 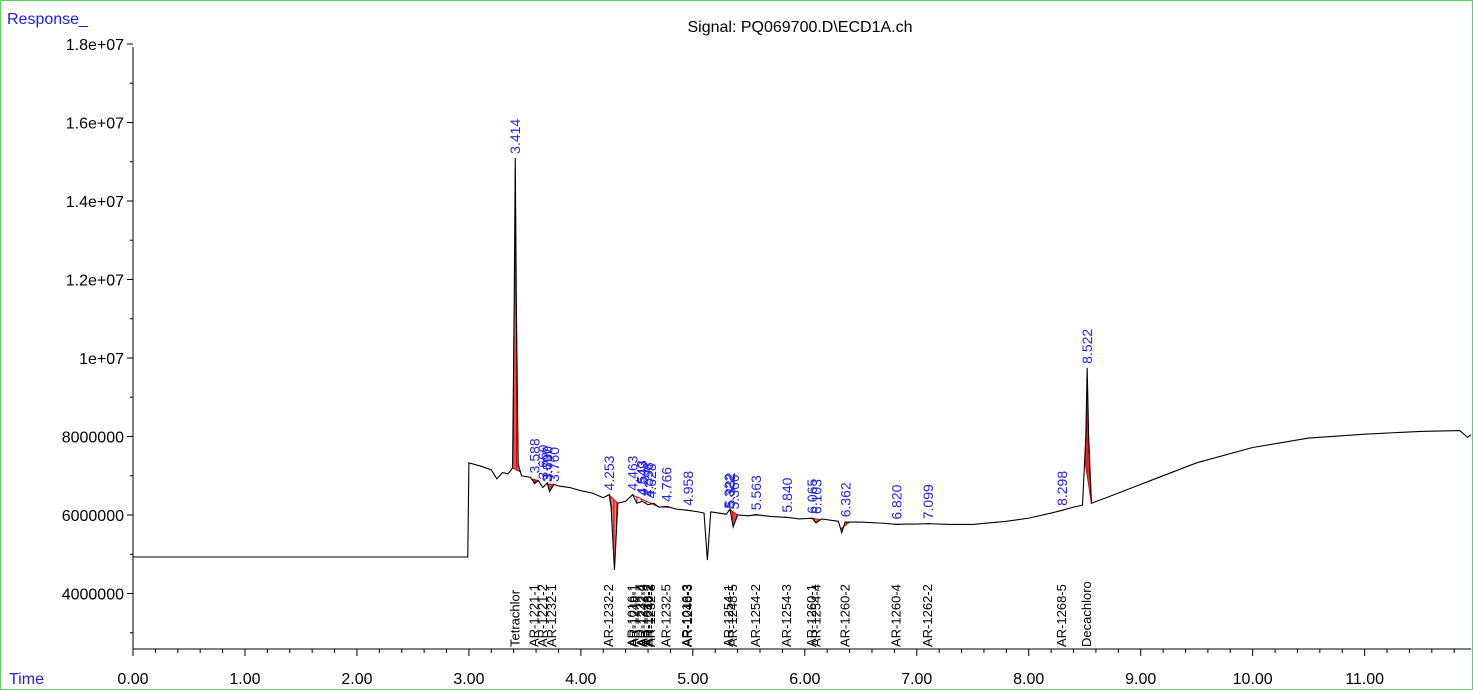 What do you see at coordinates (101, 359) in the screenshot?
I see `y-tick-label: 1e+07` at bounding box center [101, 359].